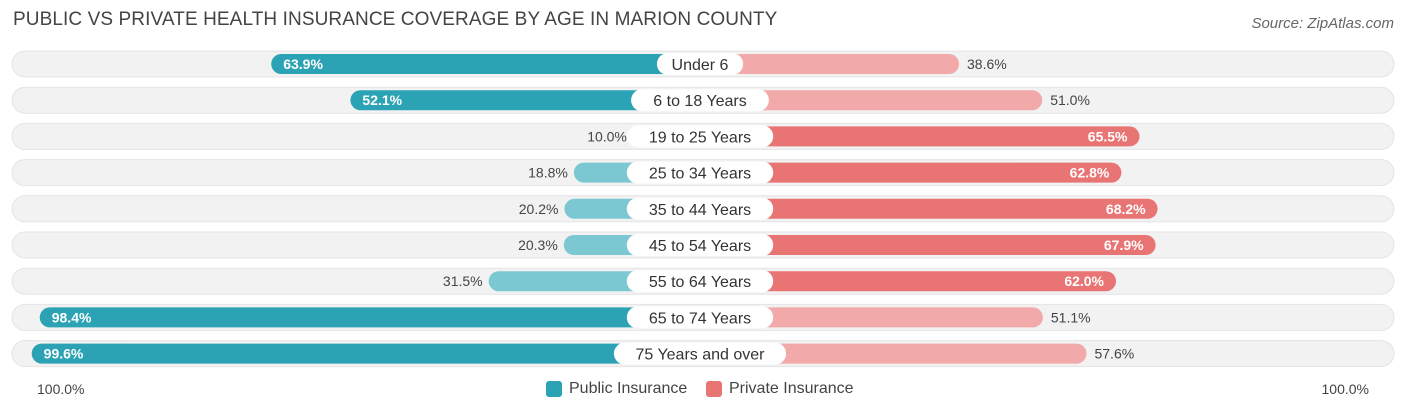  I want to click on source-label: Source: ZipAtlas.com, so click(1322, 23).